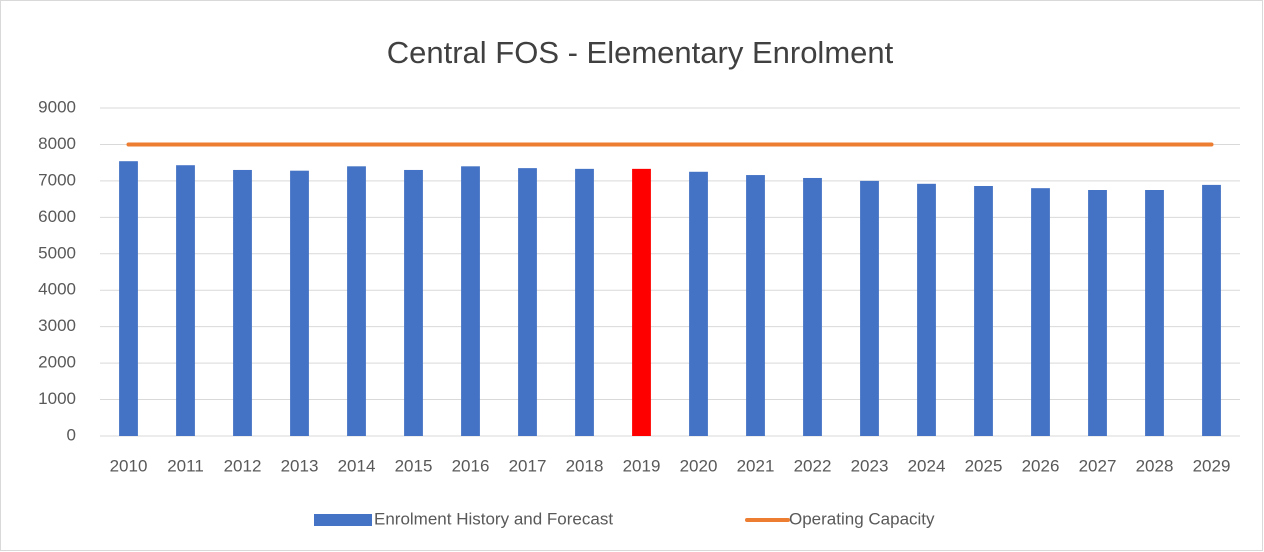 This screenshot has height=552, width=1264. Describe the element at coordinates (1098, 465) in the screenshot. I see `x-tick-label: 2027` at that location.